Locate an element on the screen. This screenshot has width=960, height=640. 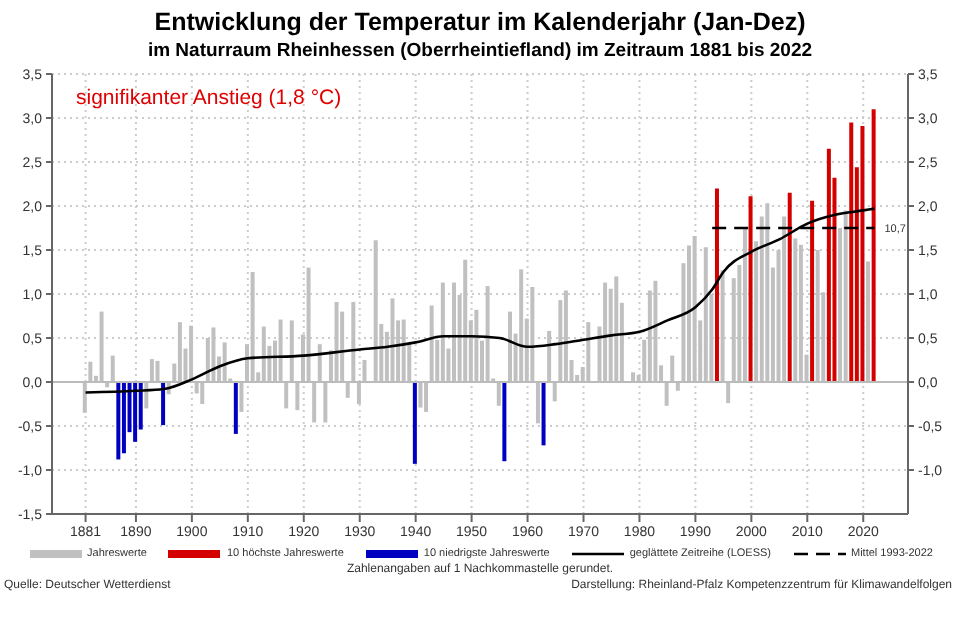
annotation: signifikanter Anstieg (1,8 °C) is located at coordinates (209, 98).